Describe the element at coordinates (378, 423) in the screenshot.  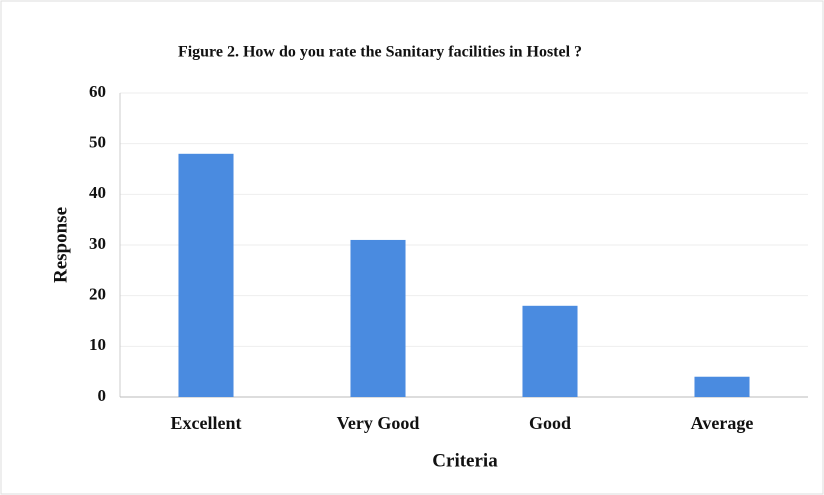
I see `x-tick-label: Very Good` at that location.